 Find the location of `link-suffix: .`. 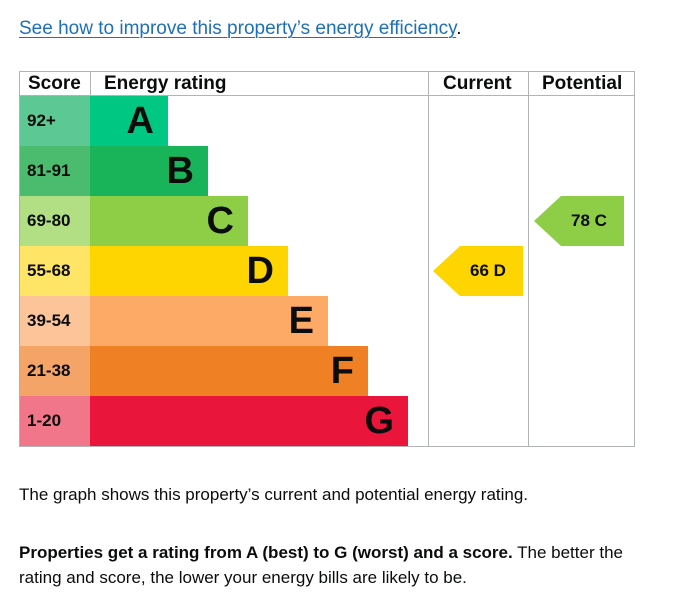

link-suffix: . is located at coordinates (459, 28).